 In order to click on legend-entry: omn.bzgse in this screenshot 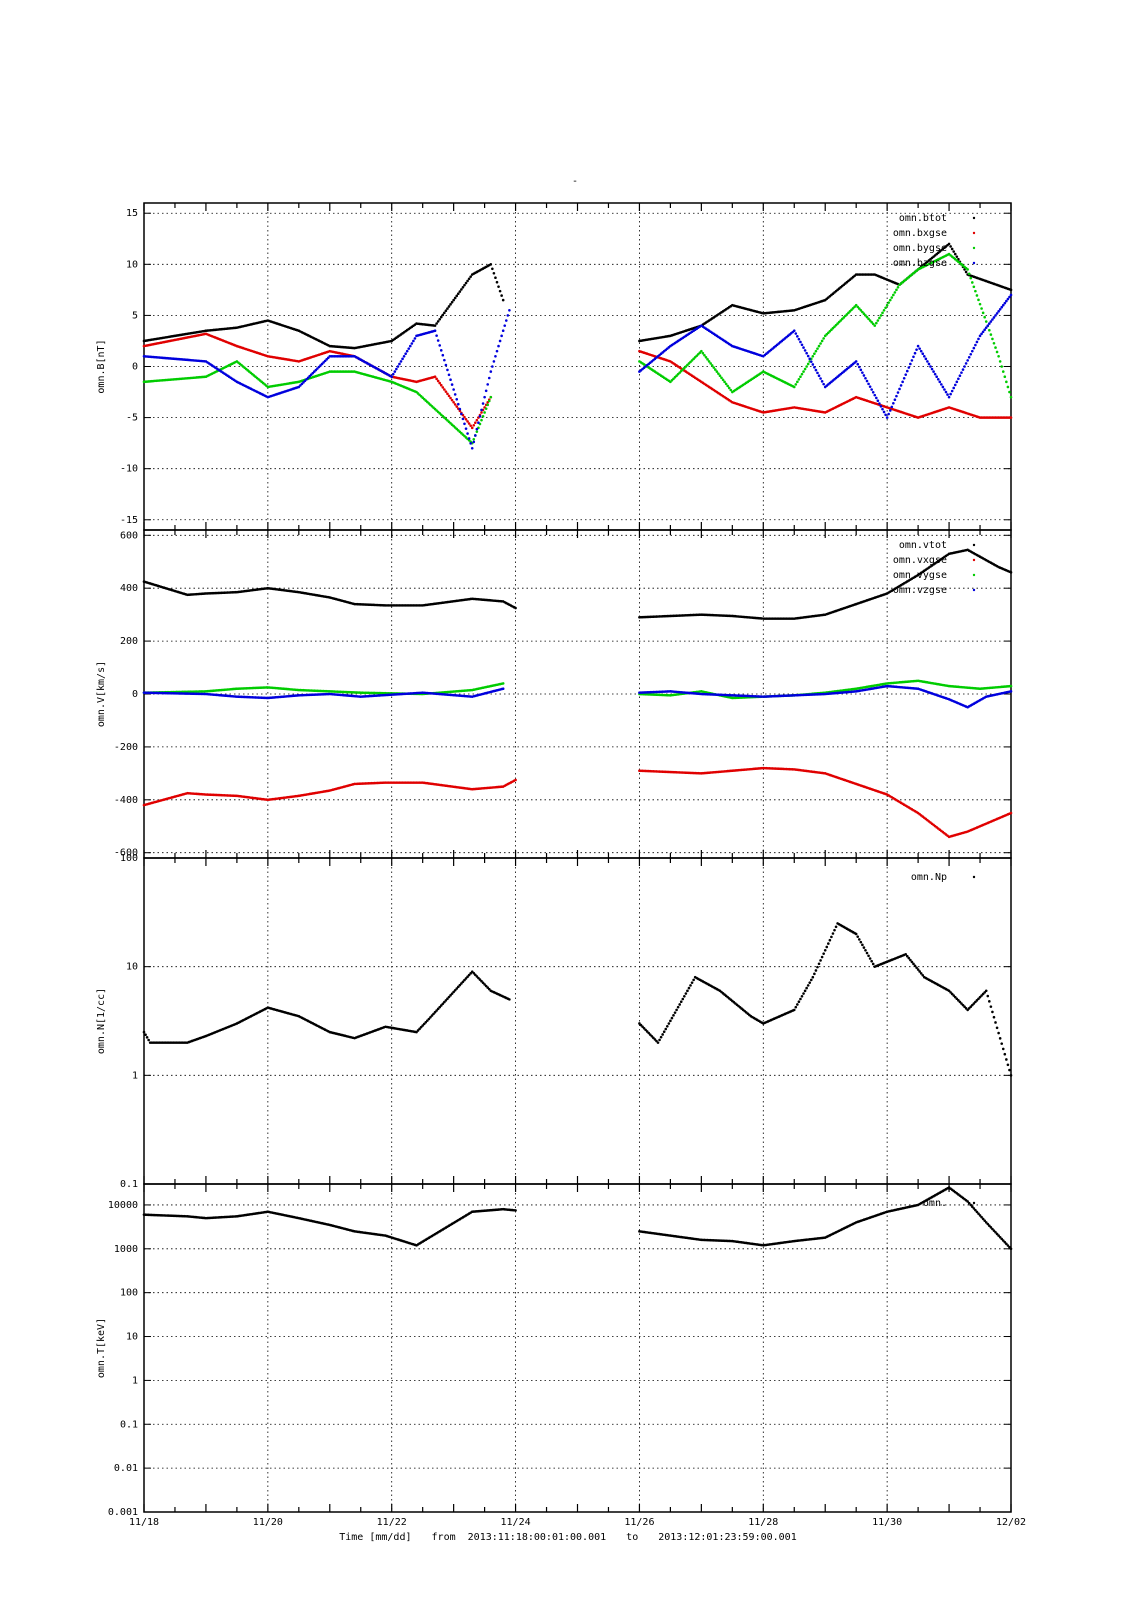, I will do `click(920, 263)`.